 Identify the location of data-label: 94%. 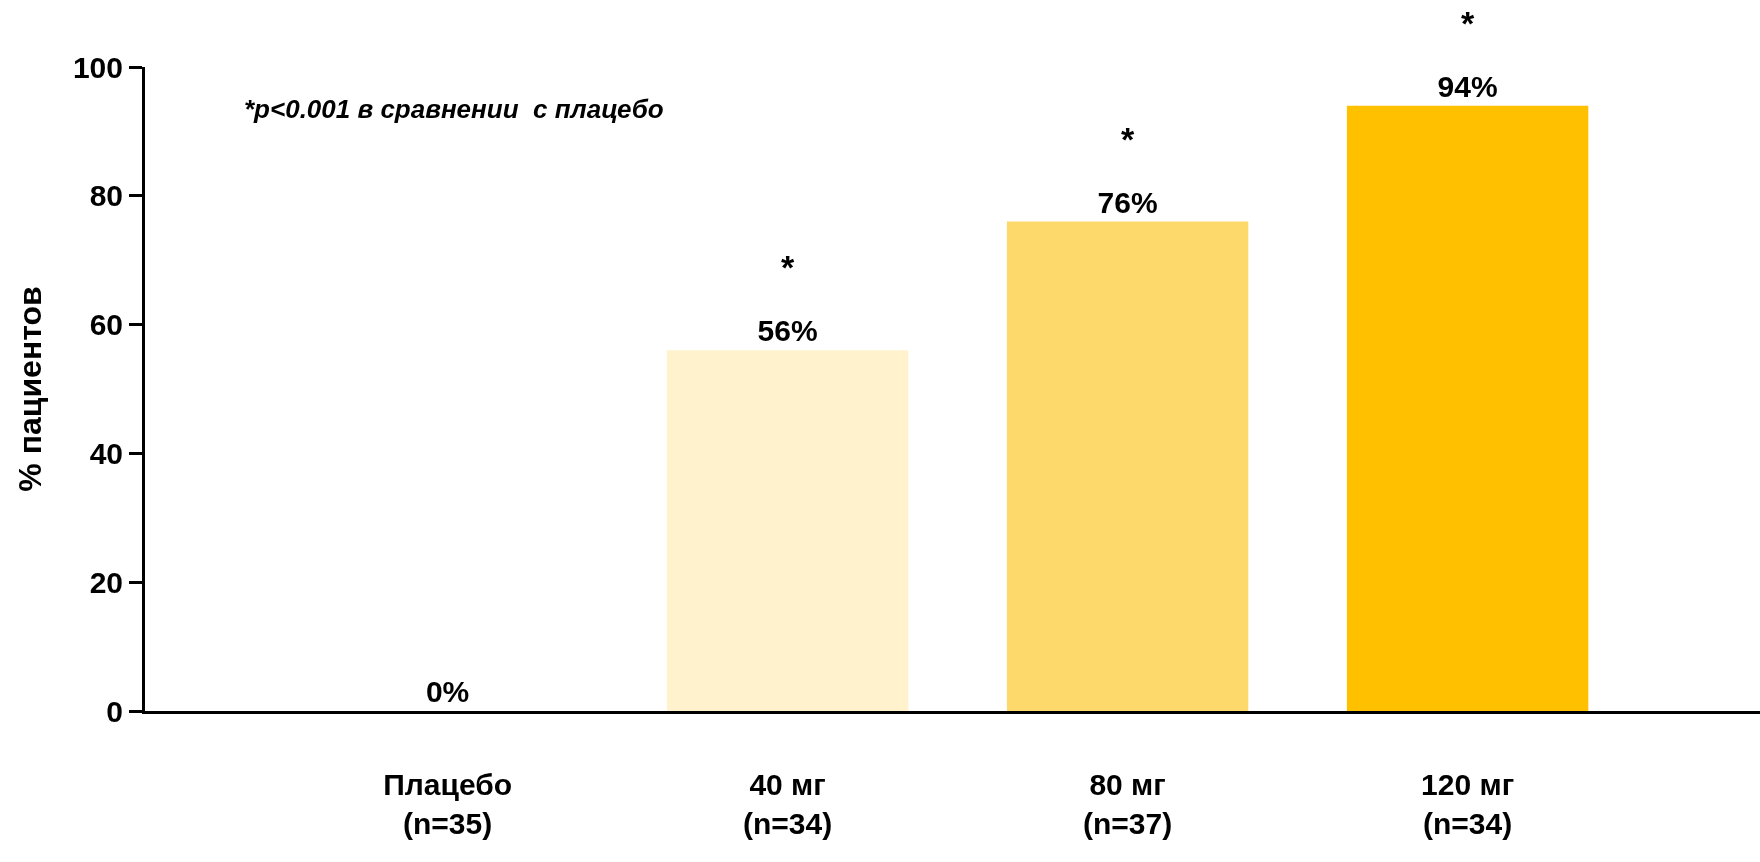
(1467, 86).